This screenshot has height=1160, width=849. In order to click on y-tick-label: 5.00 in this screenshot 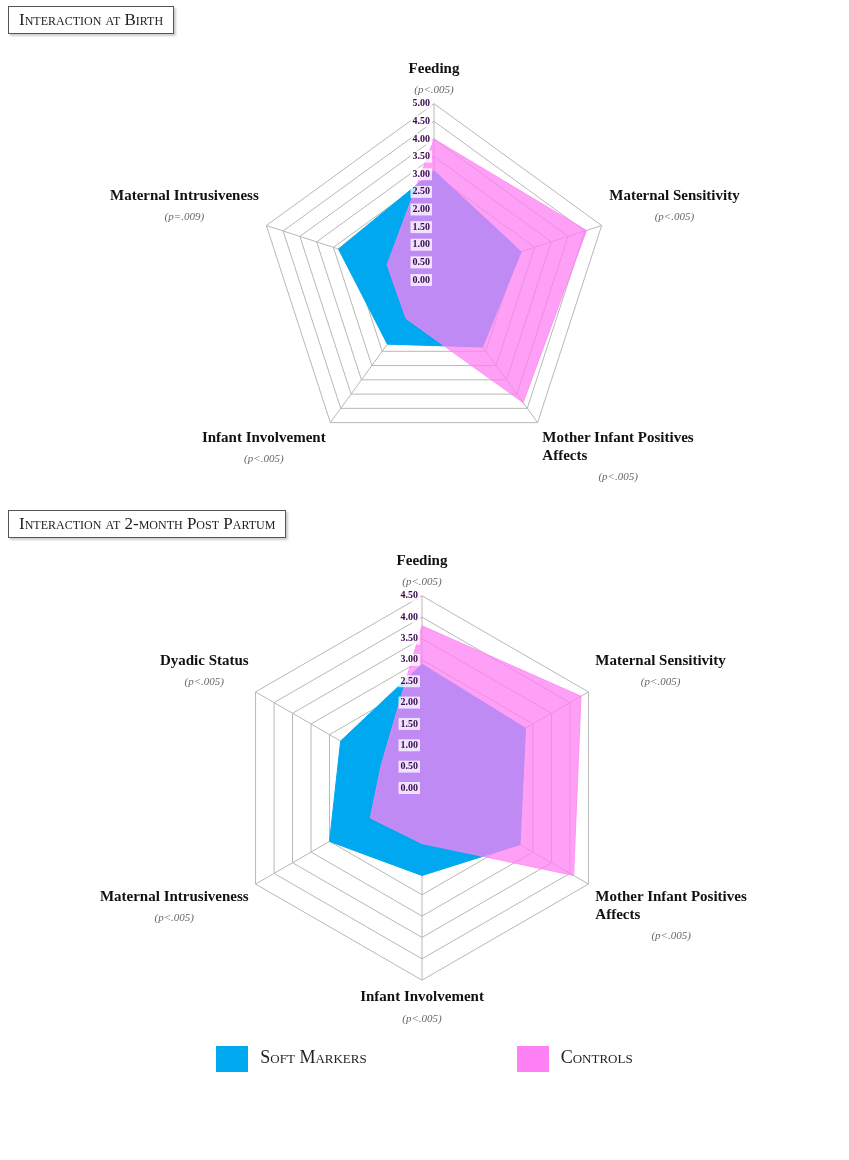, I will do `click(421, 103)`.